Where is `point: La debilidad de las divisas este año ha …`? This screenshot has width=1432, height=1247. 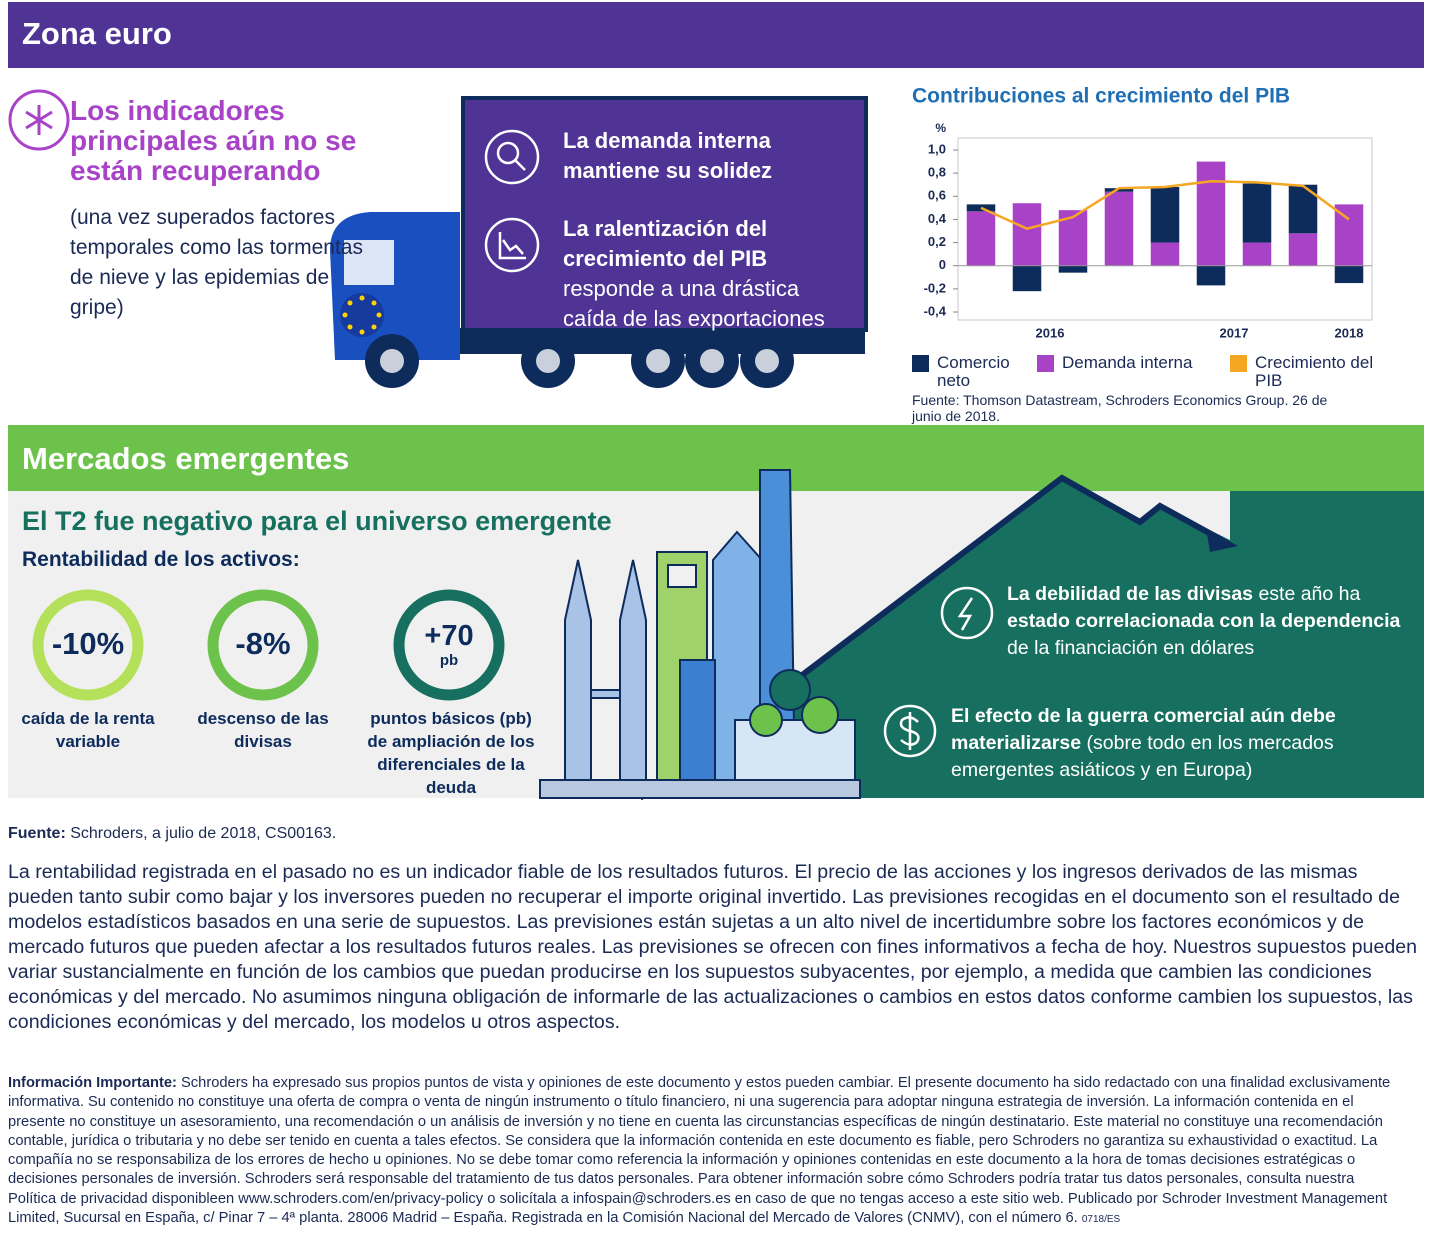
point: La debilidad de las divisas este año ha … is located at coordinates (1207, 621).